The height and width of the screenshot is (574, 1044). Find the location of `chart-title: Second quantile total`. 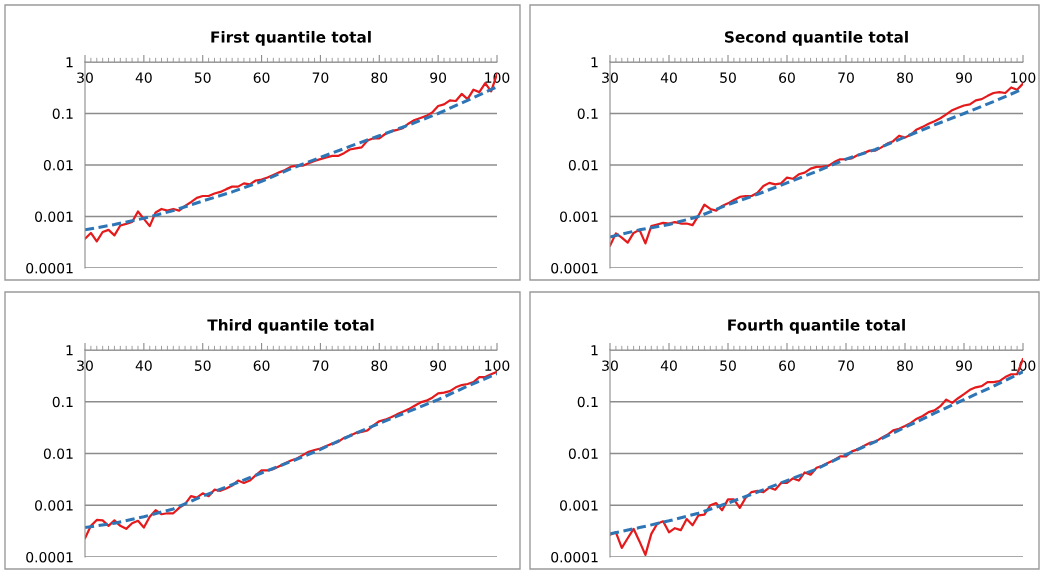

chart-title: Second quantile total is located at coordinates (816, 38).